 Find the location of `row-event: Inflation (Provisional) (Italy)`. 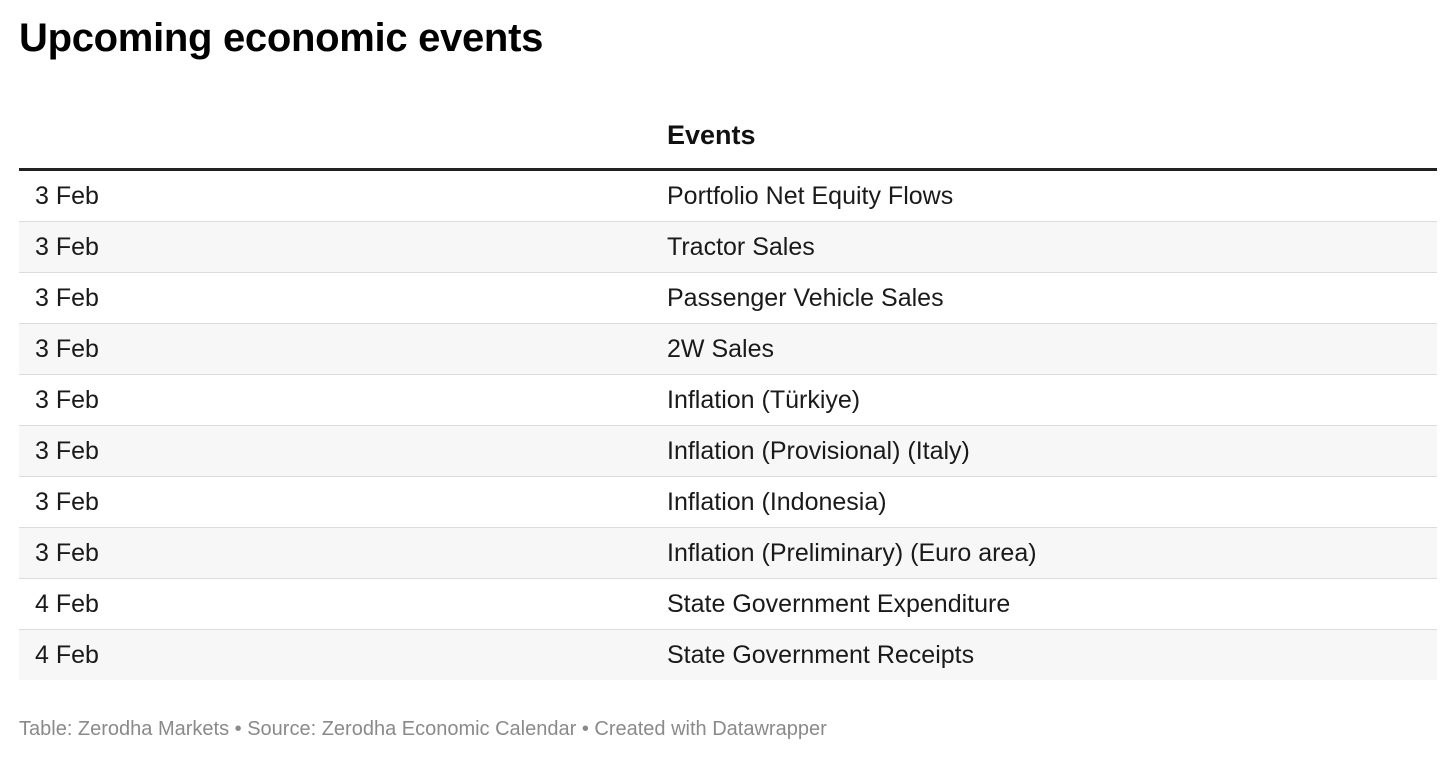

row-event: Inflation (Provisional) (Italy) is located at coordinates (818, 451).